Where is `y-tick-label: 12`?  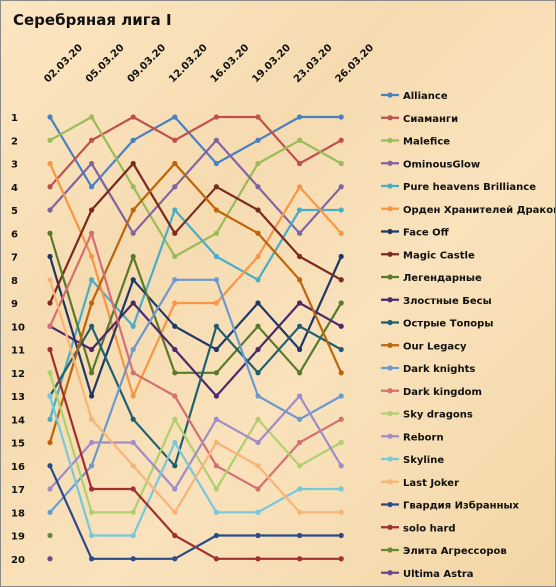 y-tick-label: 12 is located at coordinates (18, 374).